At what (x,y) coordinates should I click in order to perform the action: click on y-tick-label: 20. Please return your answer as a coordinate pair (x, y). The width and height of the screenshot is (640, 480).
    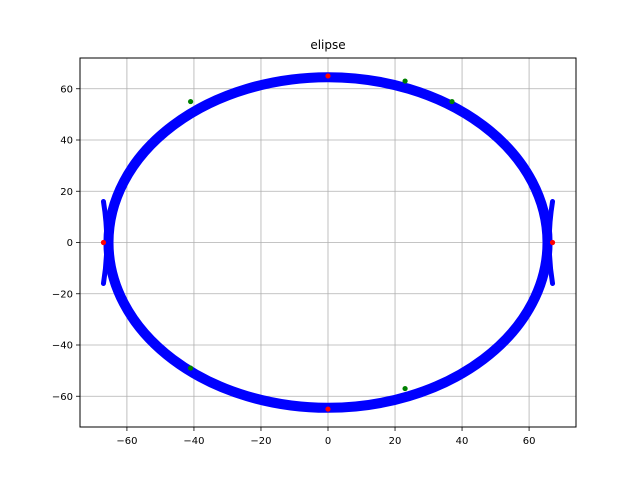
    Looking at the image, I should click on (66, 192).